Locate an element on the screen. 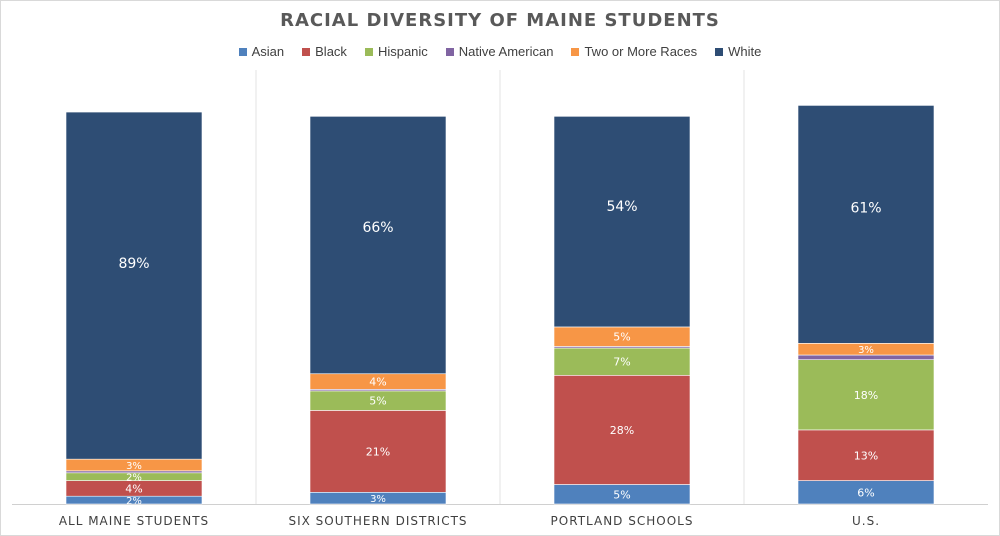 Image resolution: width=1000 pixels, height=536 pixels. legend-label: White is located at coordinates (745, 51).